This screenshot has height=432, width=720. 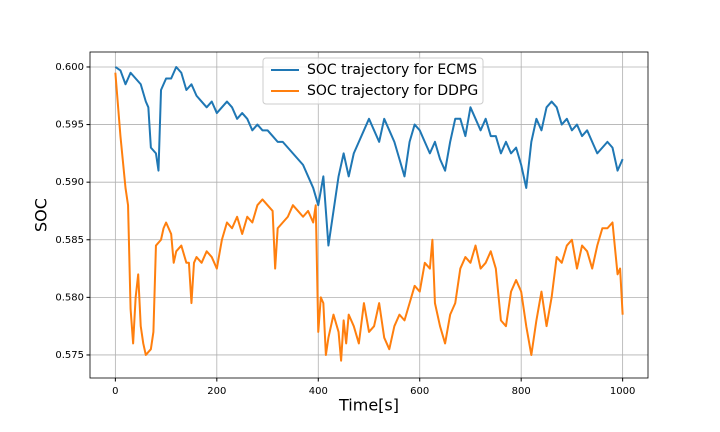 I want to click on y-tick-label: 0.585, so click(x=69, y=240).